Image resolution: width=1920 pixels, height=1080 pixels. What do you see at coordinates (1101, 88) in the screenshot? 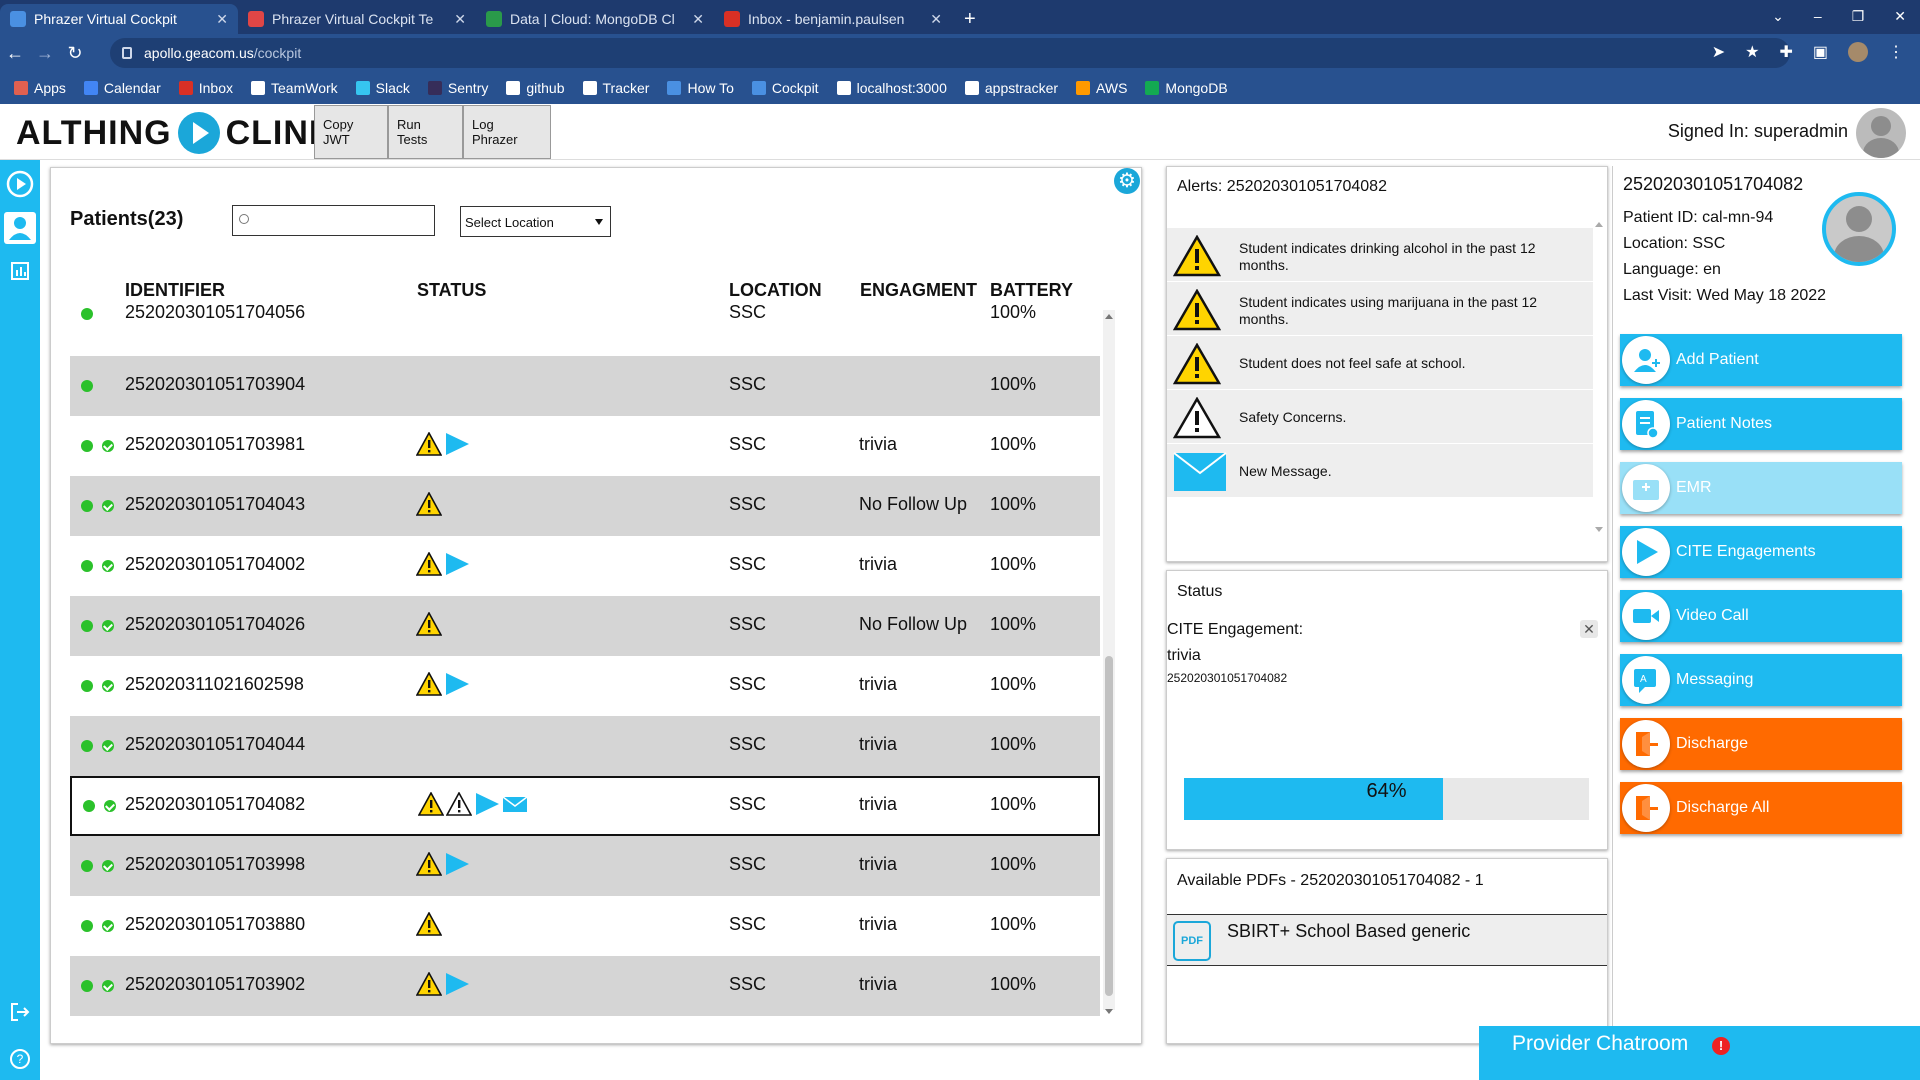
I see `bookmark-item: AWS` at bounding box center [1101, 88].